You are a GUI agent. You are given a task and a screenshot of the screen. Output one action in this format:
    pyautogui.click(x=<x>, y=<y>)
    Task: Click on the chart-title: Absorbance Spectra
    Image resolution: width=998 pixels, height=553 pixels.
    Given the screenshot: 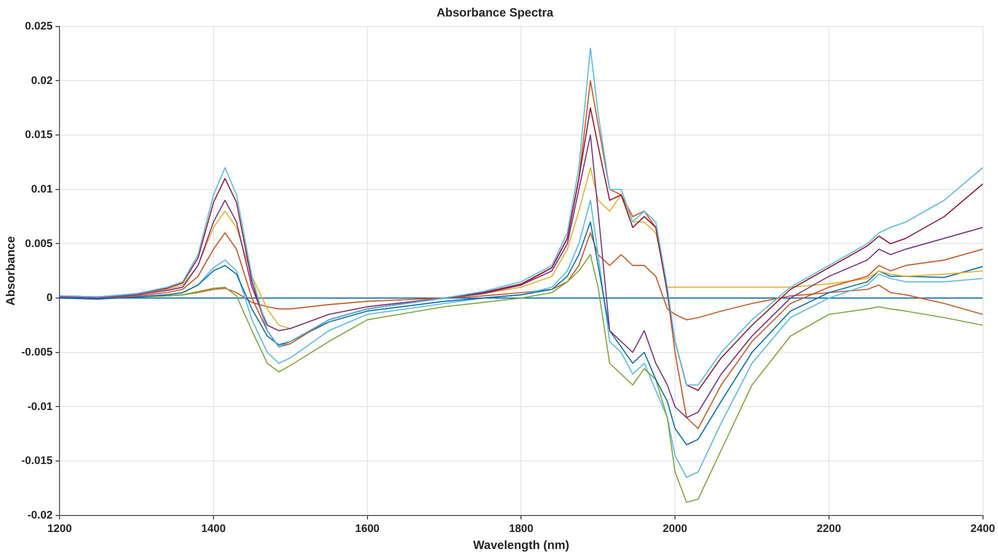 What is the action you would take?
    pyautogui.click(x=495, y=13)
    